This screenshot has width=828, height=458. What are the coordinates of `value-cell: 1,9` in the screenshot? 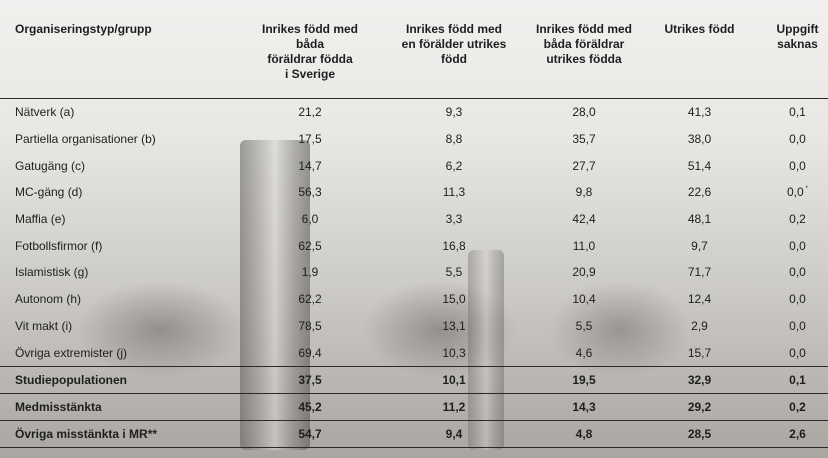 It's located at (310, 272).